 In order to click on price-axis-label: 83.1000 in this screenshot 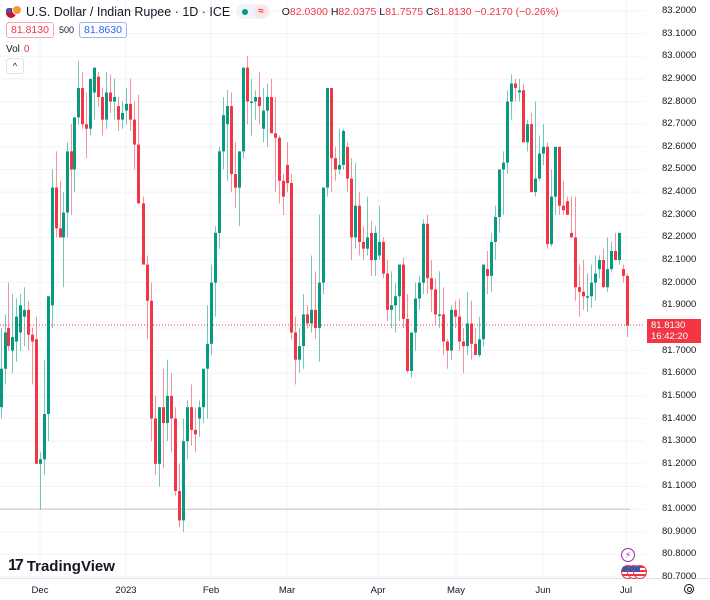, I will do `click(679, 33)`.